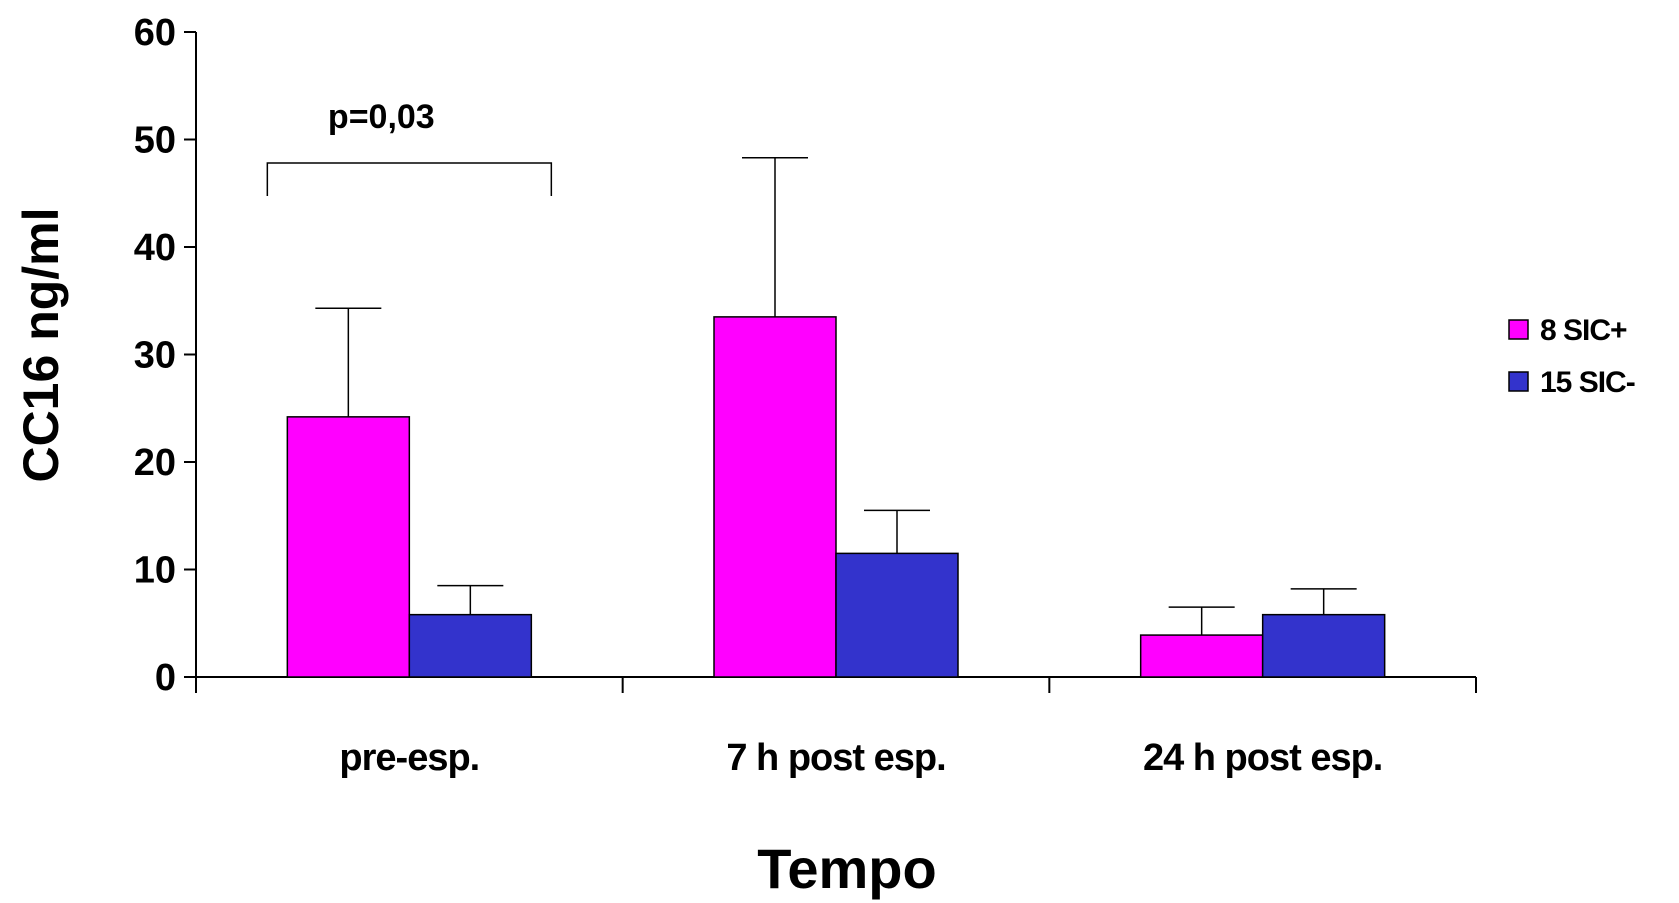  I want to click on significance-bracket, so click(409, 179).